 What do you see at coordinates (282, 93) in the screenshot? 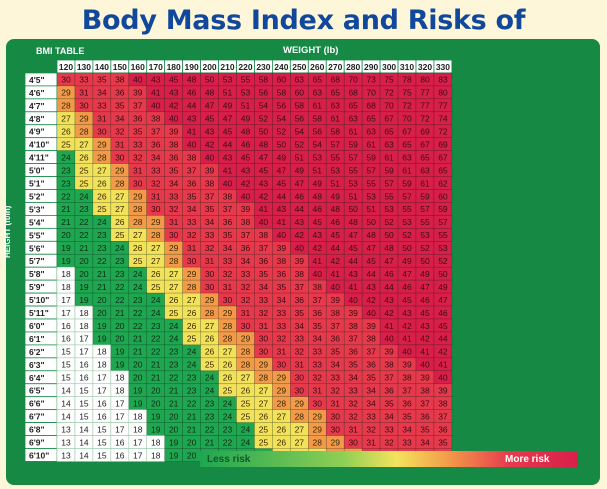
I see `bmi-value: 58` at bounding box center [282, 93].